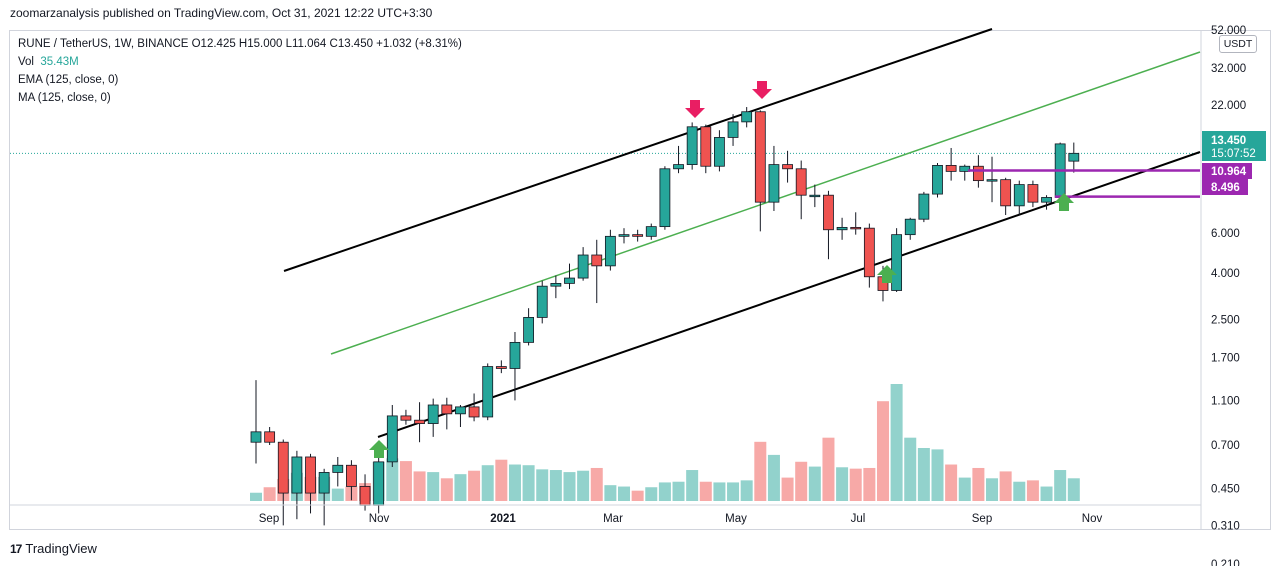 This screenshot has width=1280, height=566. Describe the element at coordinates (1092, 519) in the screenshot. I see `time-tick-label: Nov` at that location.